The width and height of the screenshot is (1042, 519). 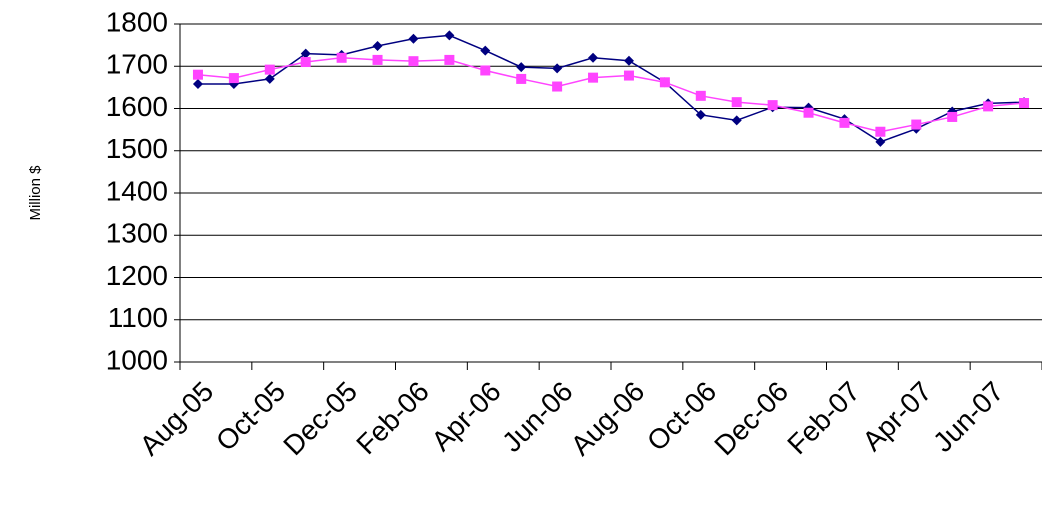 I want to click on x-tick-label: Aug-06, so click(x=608, y=419).